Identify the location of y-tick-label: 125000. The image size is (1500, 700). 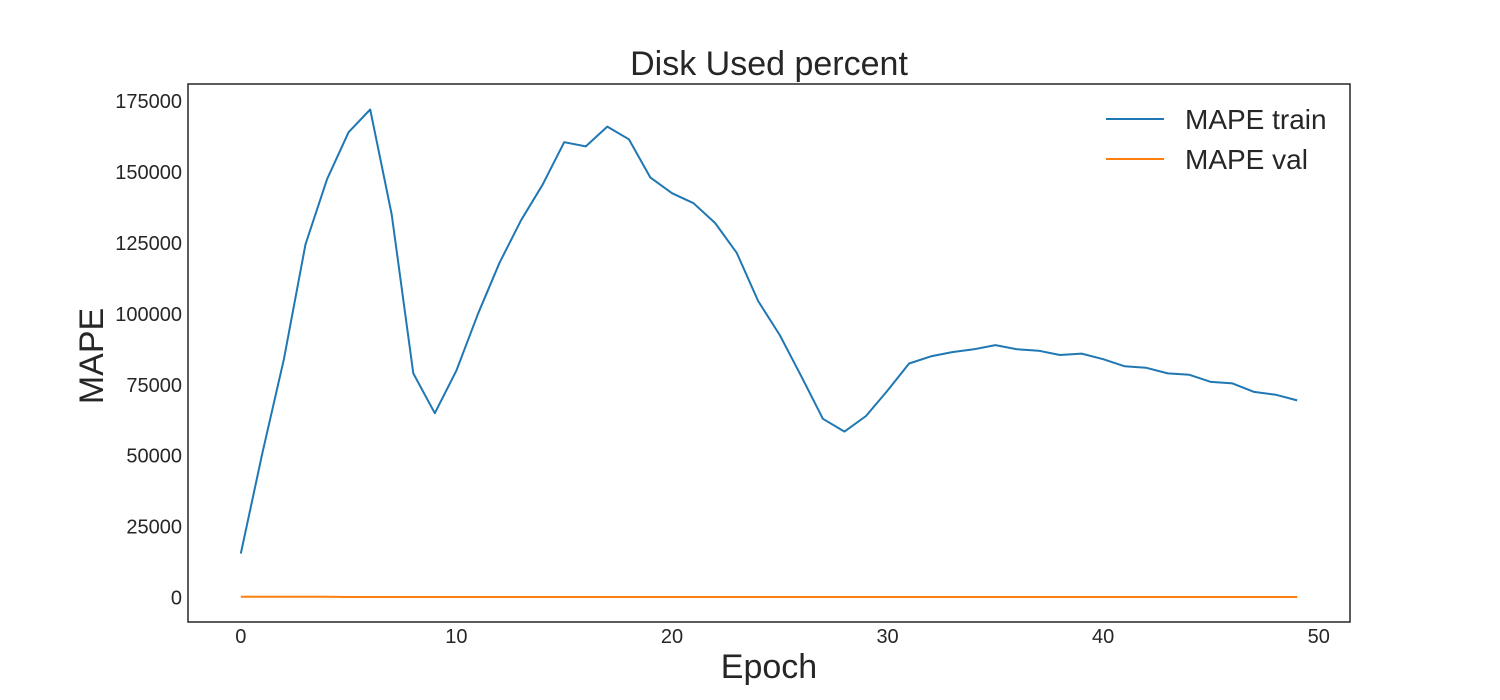
(148, 244).